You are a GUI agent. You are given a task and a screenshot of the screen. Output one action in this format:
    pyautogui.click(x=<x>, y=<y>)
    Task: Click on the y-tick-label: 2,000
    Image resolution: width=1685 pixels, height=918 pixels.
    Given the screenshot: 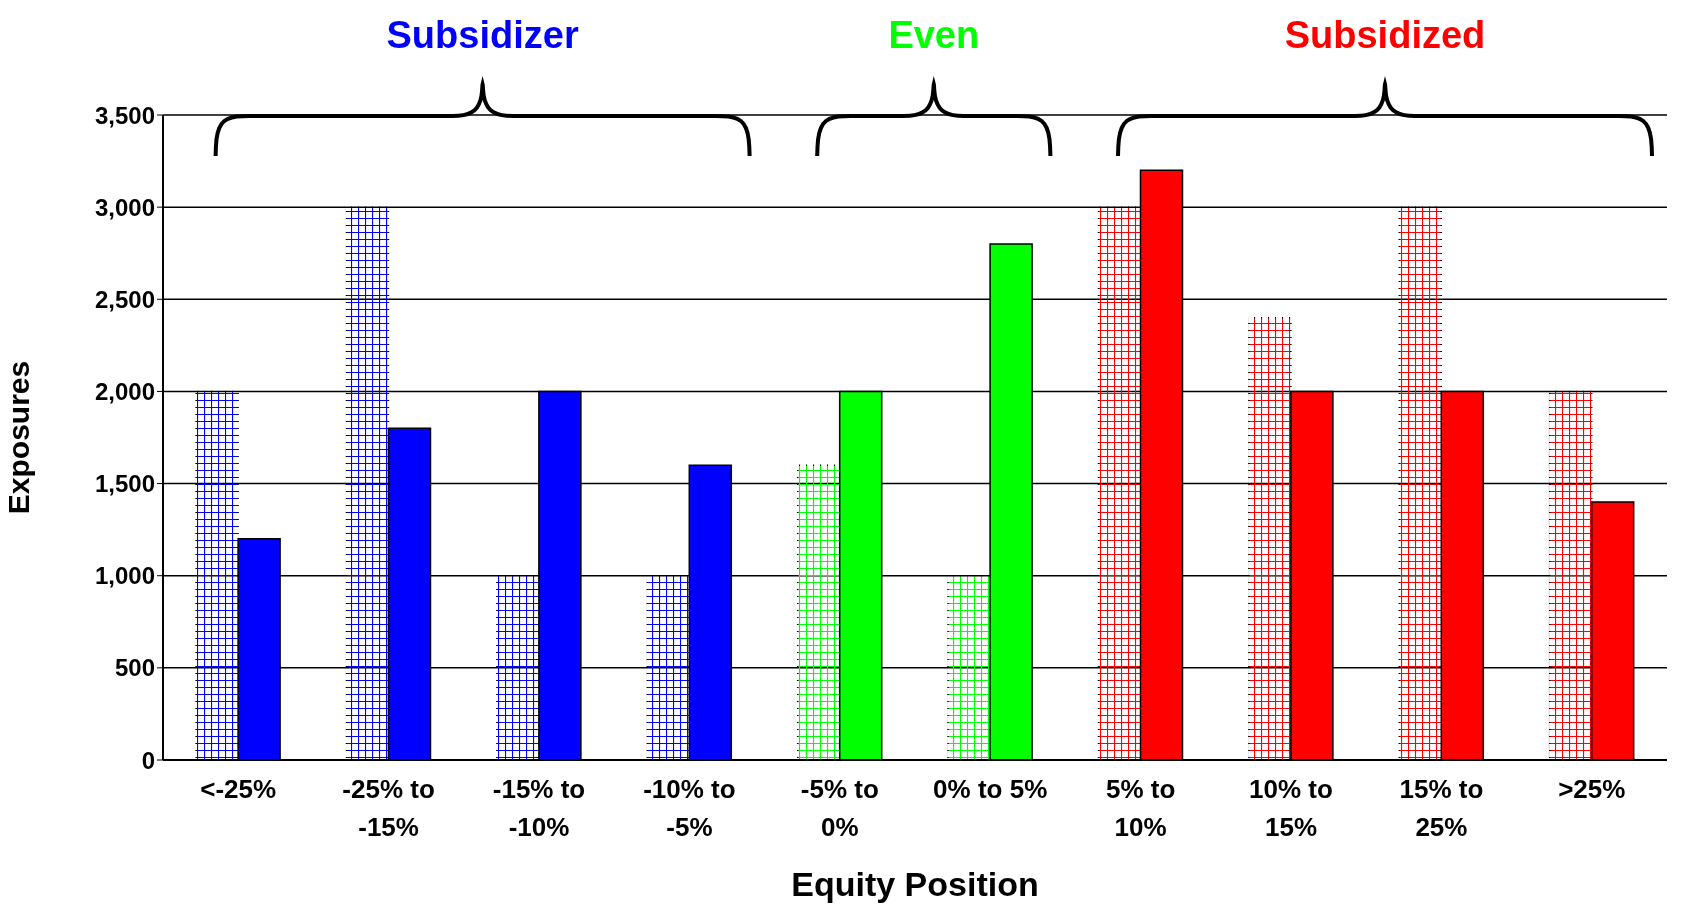 What is the action you would take?
    pyautogui.click(x=124, y=391)
    